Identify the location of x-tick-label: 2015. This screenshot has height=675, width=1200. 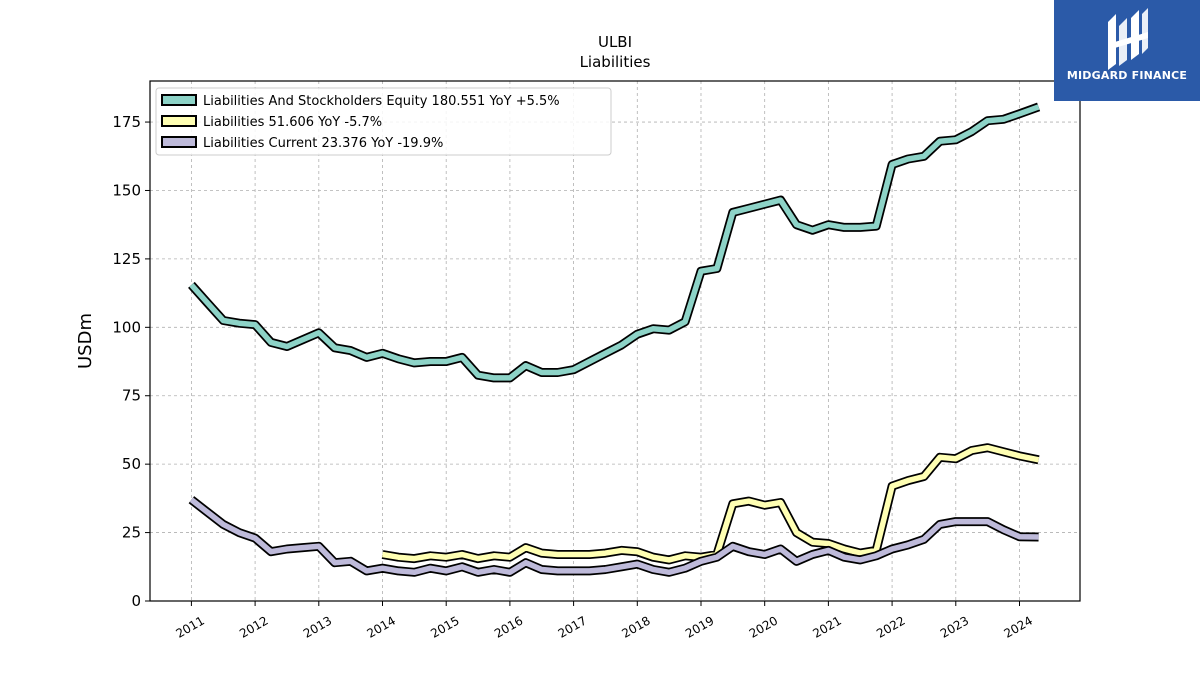
(444, 626).